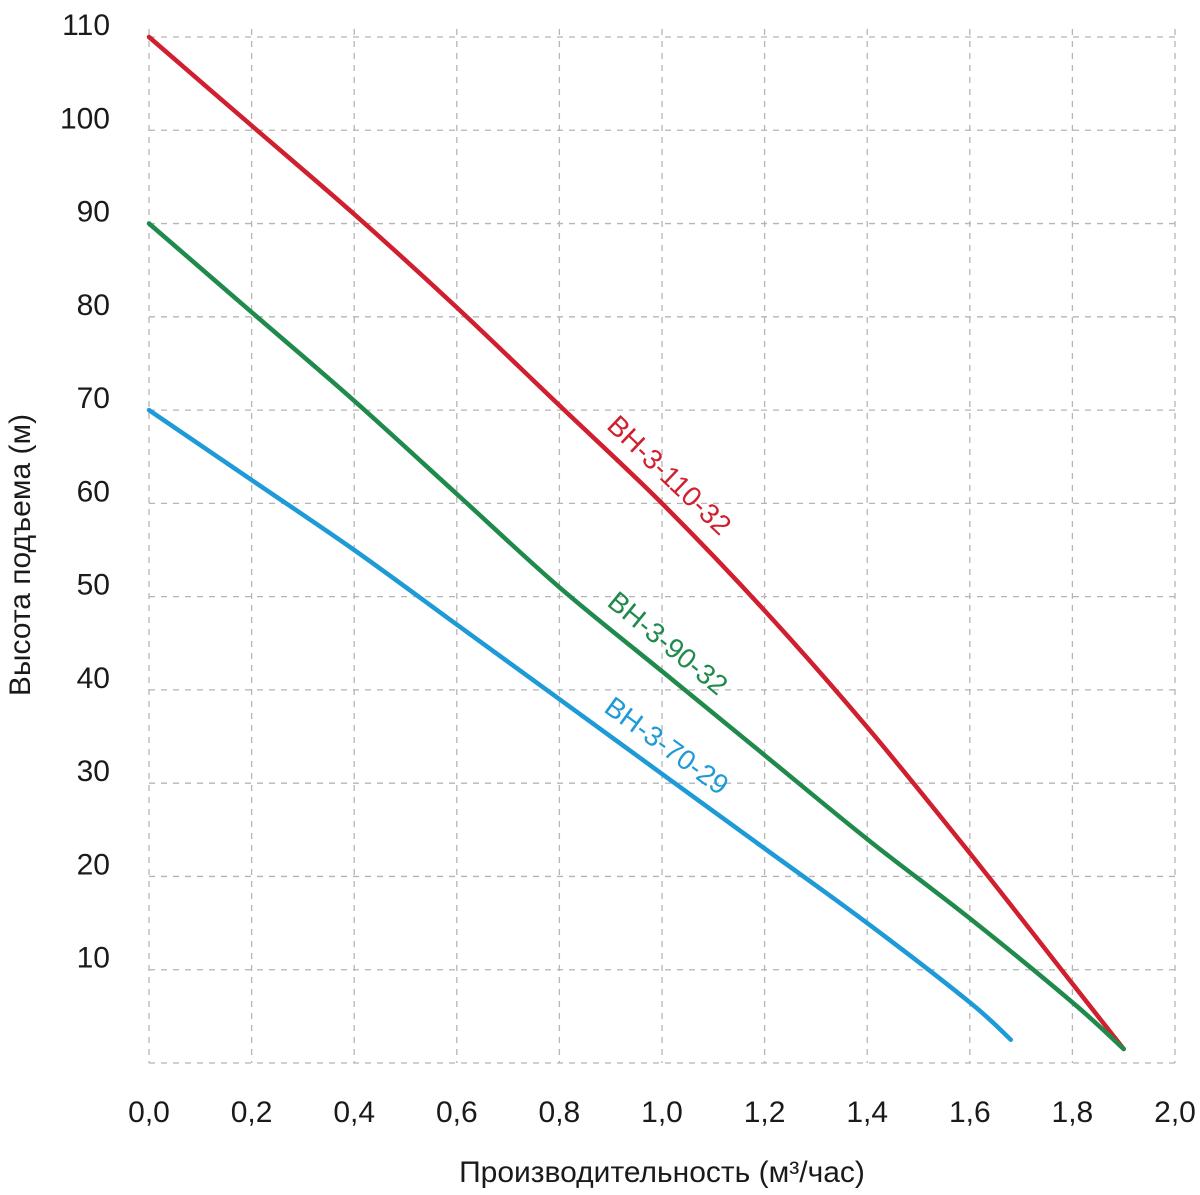  What do you see at coordinates (20, 555) in the screenshot?
I see `y-axis-title: Высота подъема (м)` at bounding box center [20, 555].